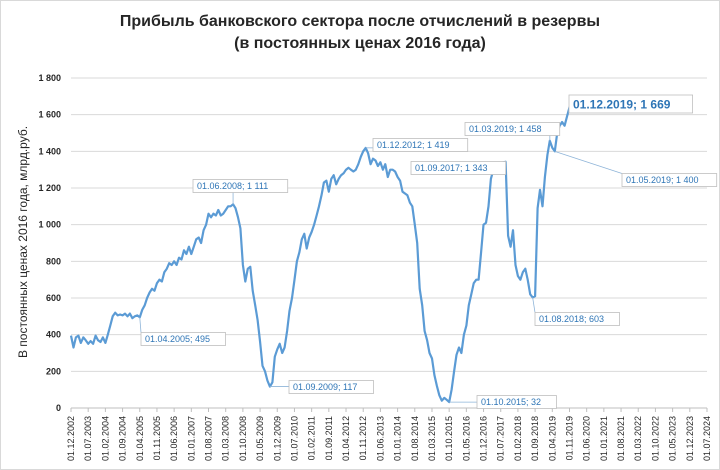  Describe the element at coordinates (535, 438) in the screenshot. I see `x-tick-label: 01.09.2018` at that location.